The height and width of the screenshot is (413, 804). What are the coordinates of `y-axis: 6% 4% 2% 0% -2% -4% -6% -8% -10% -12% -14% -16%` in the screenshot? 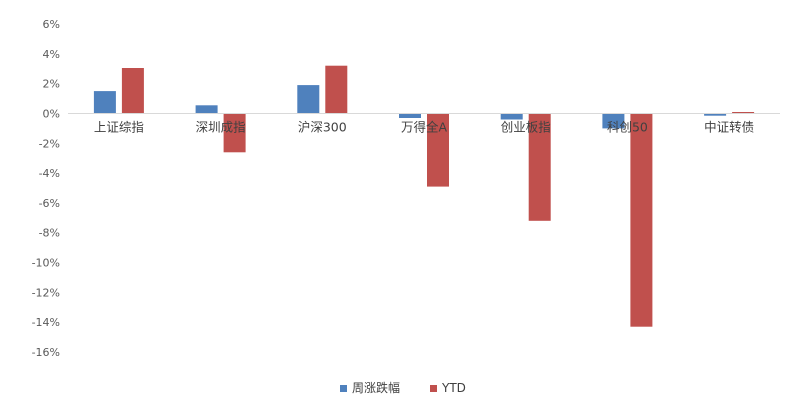 It's located at (46, 188).